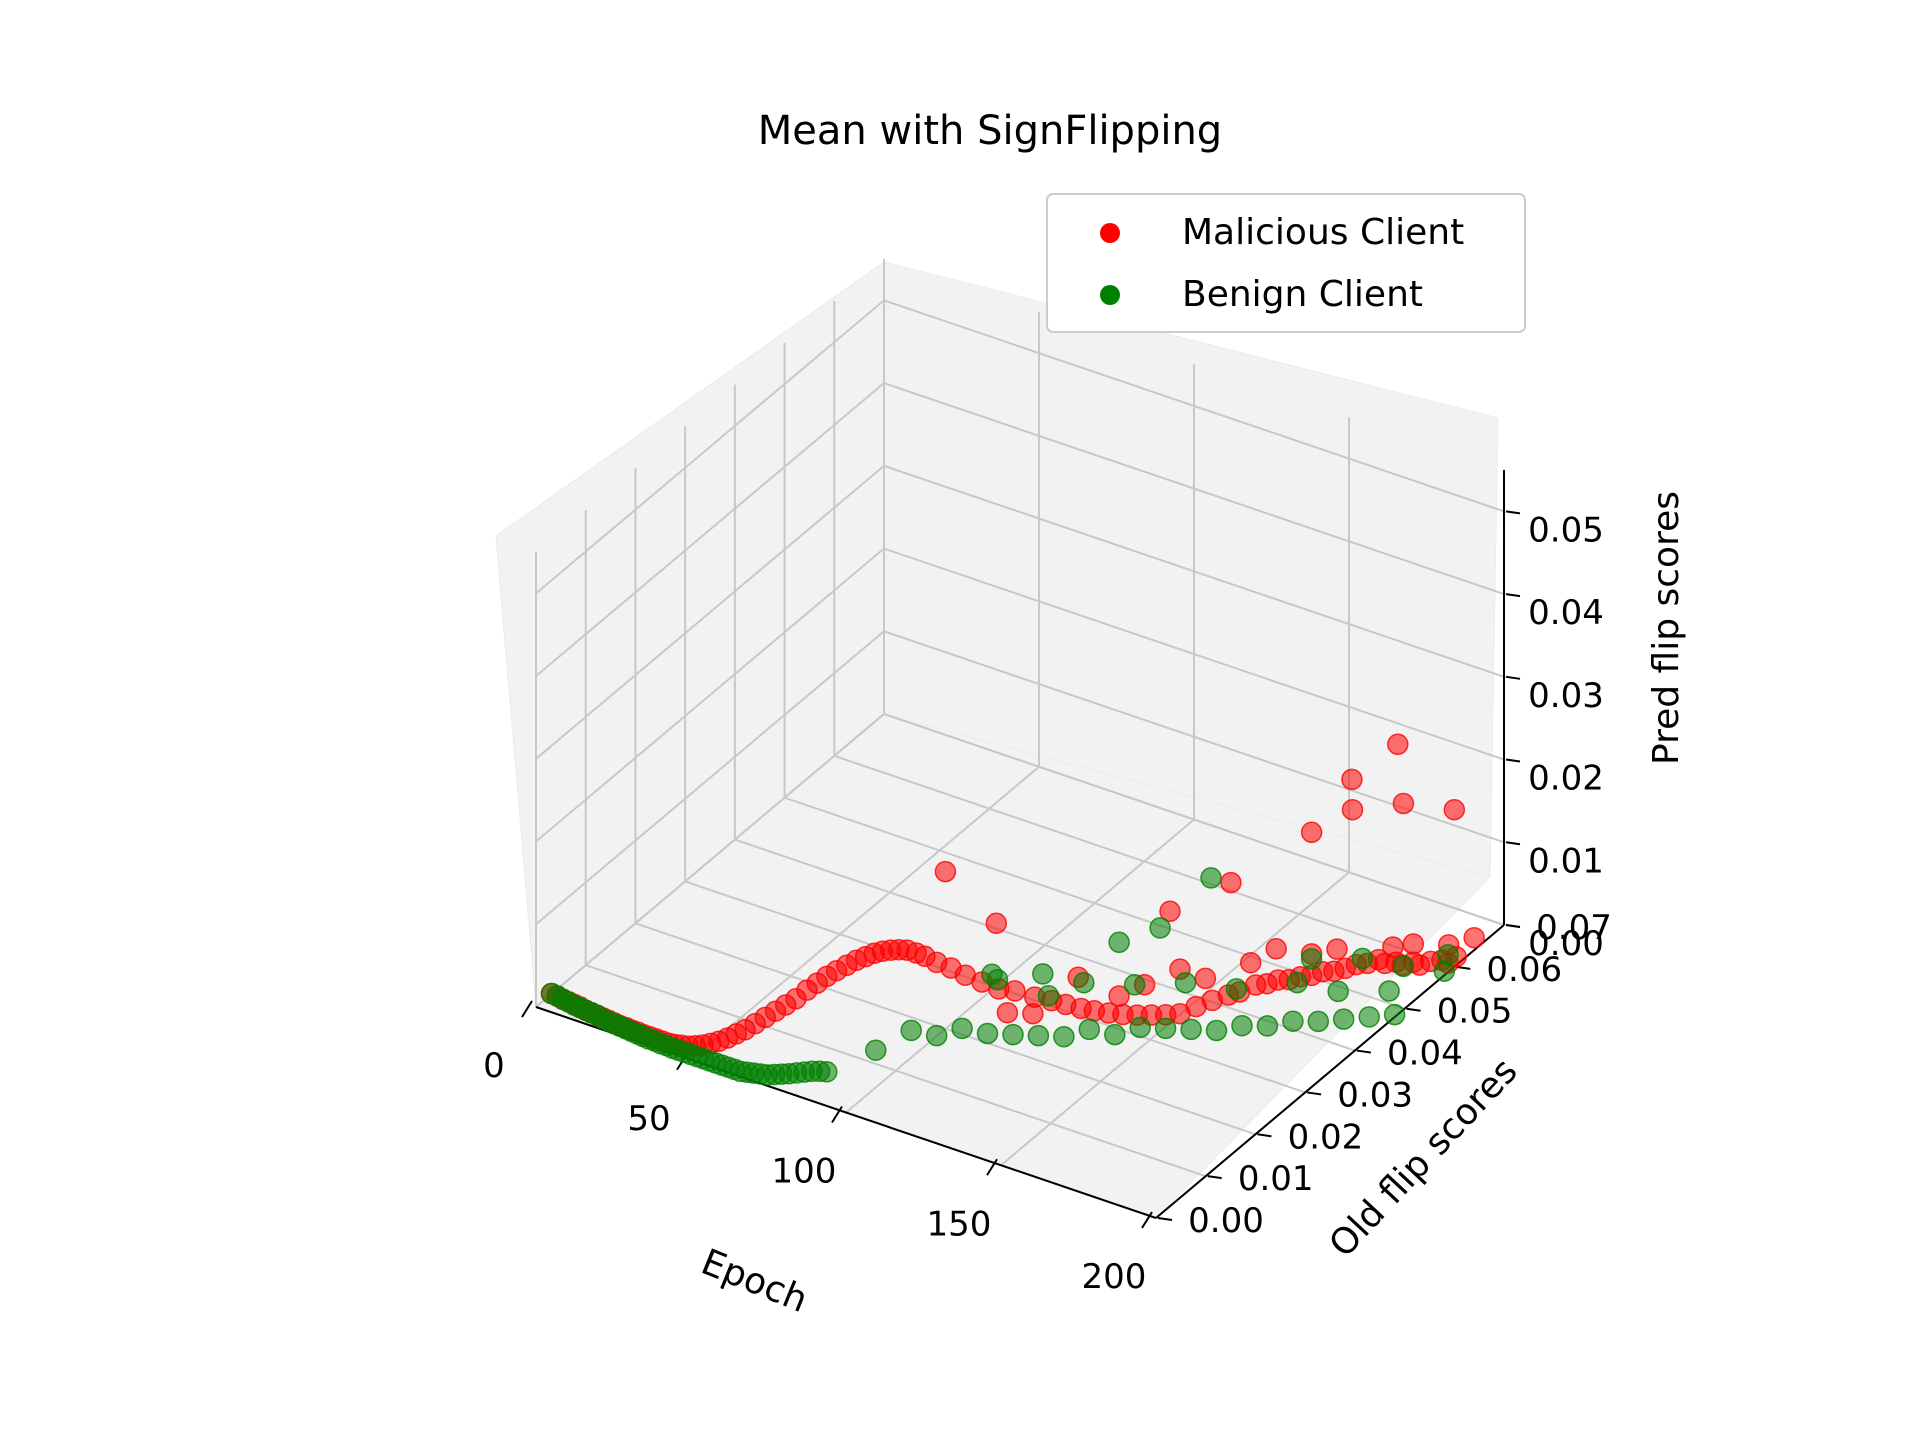 This screenshot has height=1440, width=1920. What do you see at coordinates (1666, 628) in the screenshot?
I see `z-axis-label: Pred flip scores` at bounding box center [1666, 628].